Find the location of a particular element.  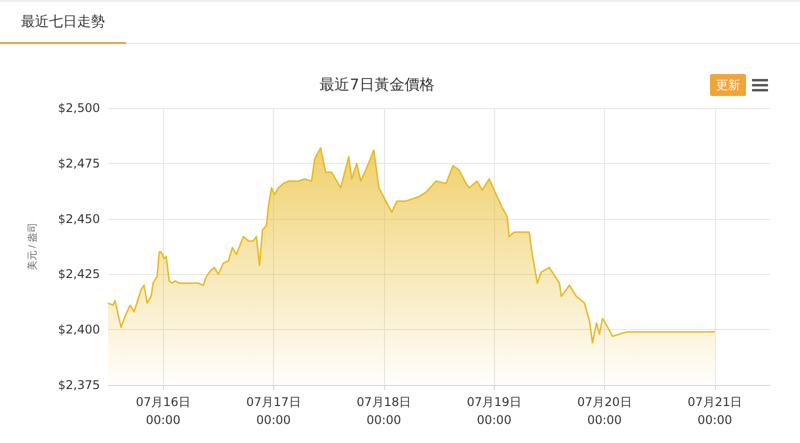

y-axis-title: 美元 / 盎司 is located at coordinates (32, 246).